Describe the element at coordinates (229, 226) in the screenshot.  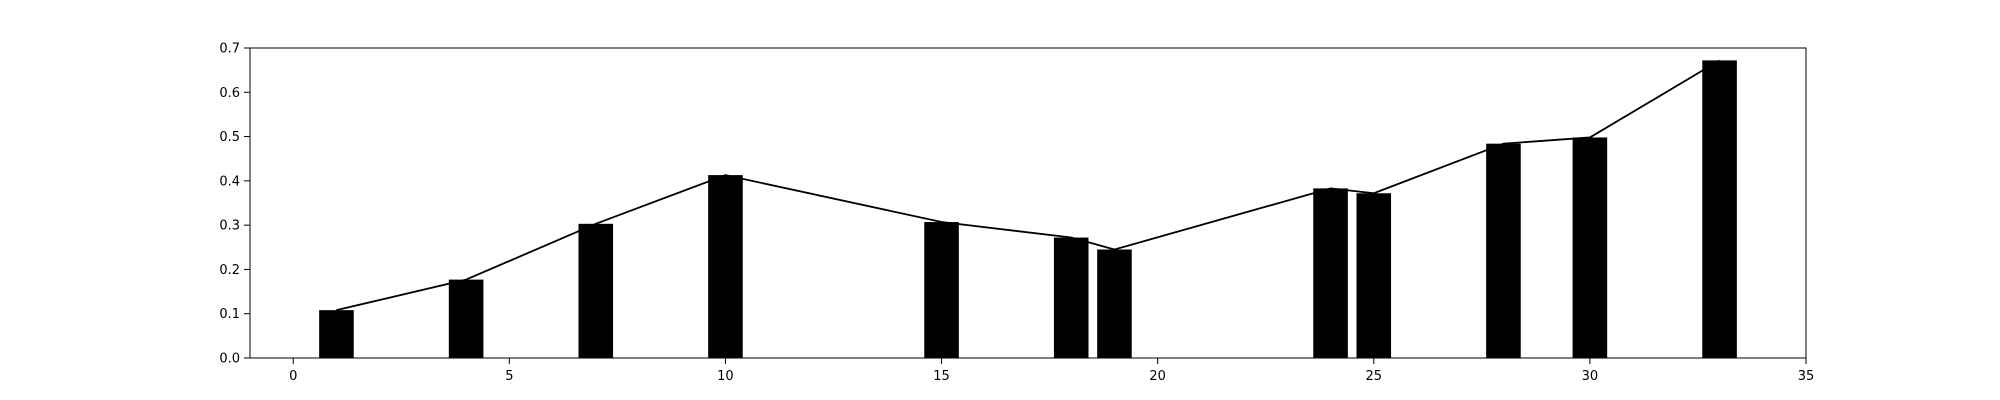
I see `y-tick-label: 0.3` at that location.